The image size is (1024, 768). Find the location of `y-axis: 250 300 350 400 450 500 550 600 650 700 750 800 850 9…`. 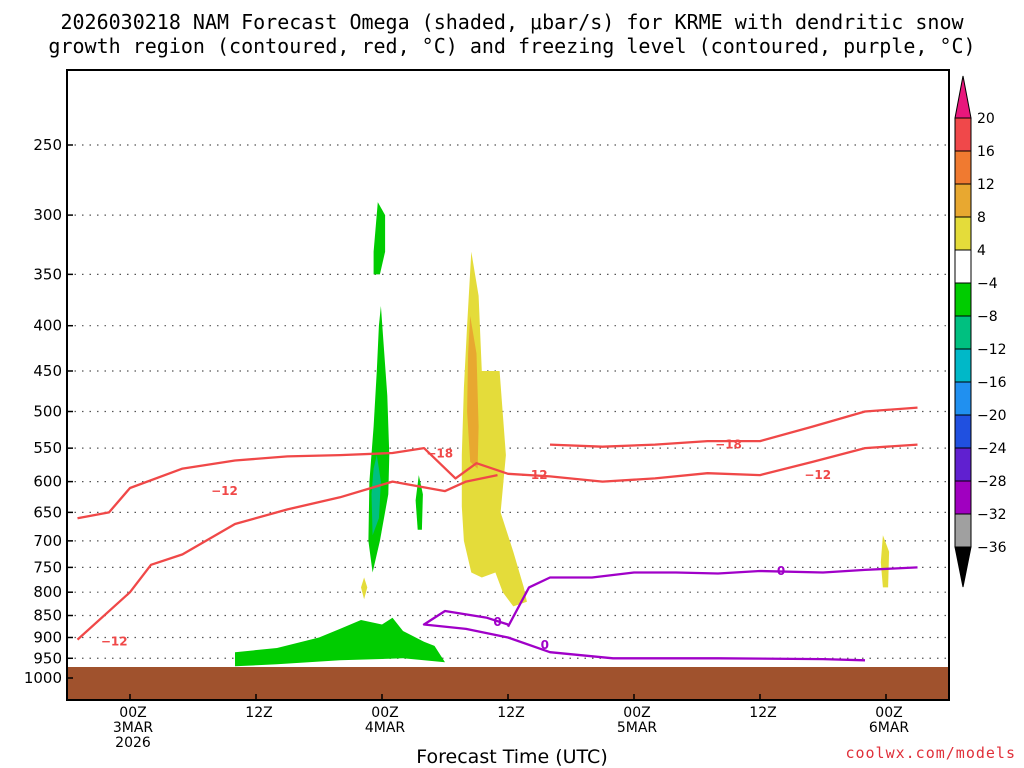

y-axis: 250 300 350 400 450 500 550 600 650 700 750 800 850 9… is located at coordinates (48, 411).